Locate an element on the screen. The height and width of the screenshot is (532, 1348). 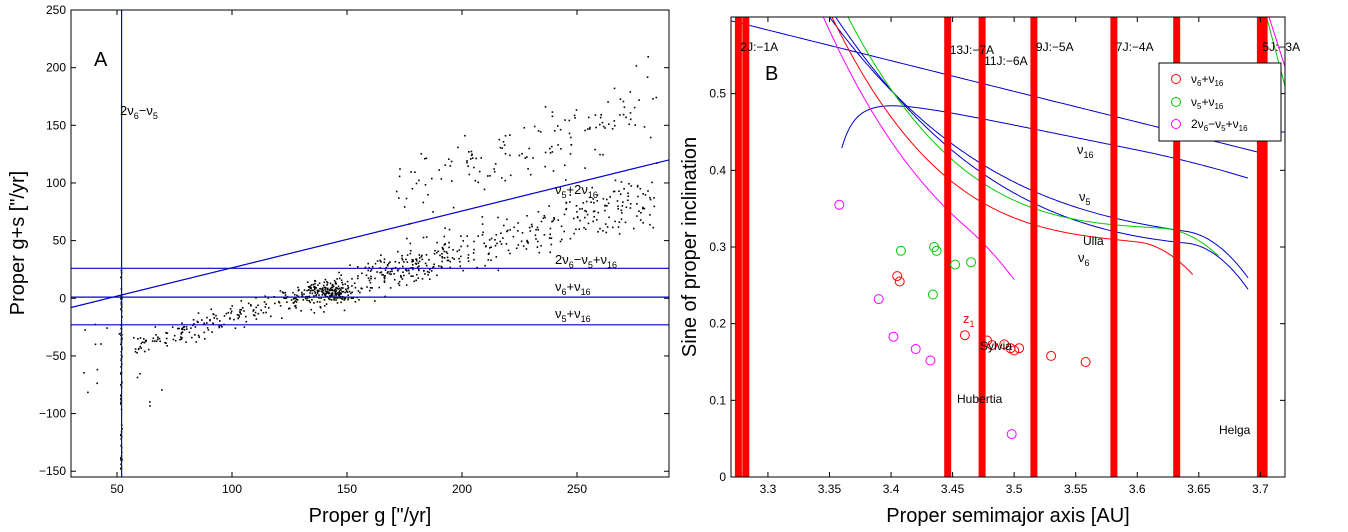
x-tick-label: 3.7 is located at coordinates (1260, 489).